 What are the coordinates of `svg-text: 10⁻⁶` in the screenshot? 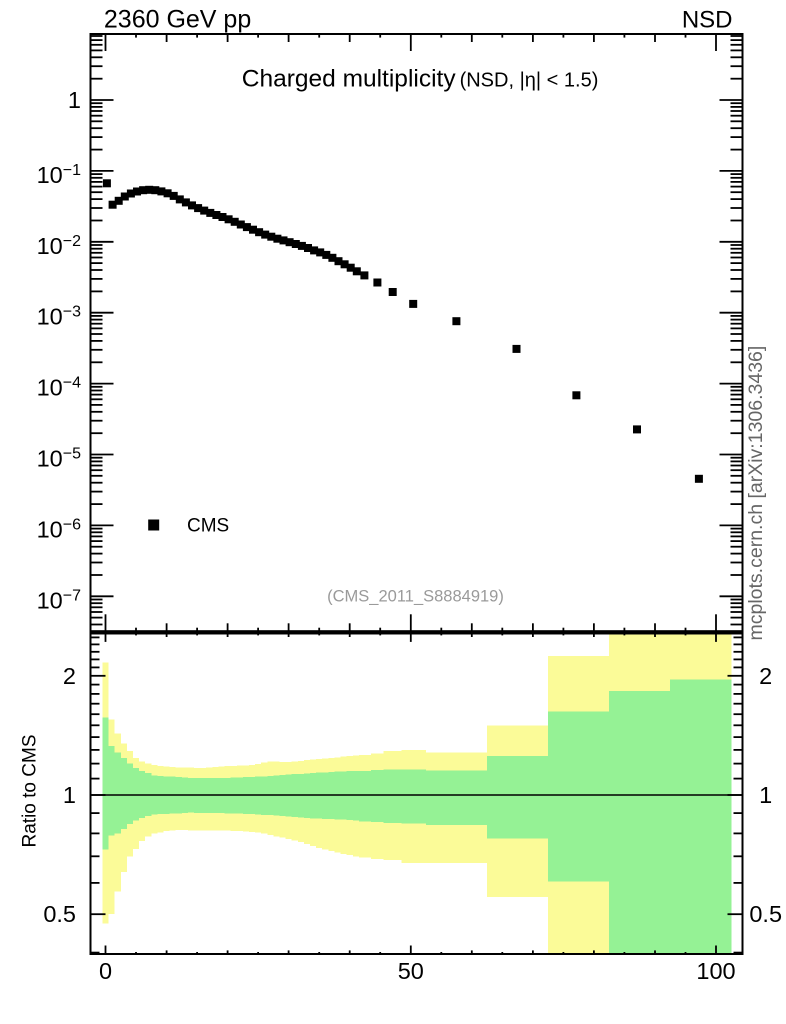 It's located at (59, 529).